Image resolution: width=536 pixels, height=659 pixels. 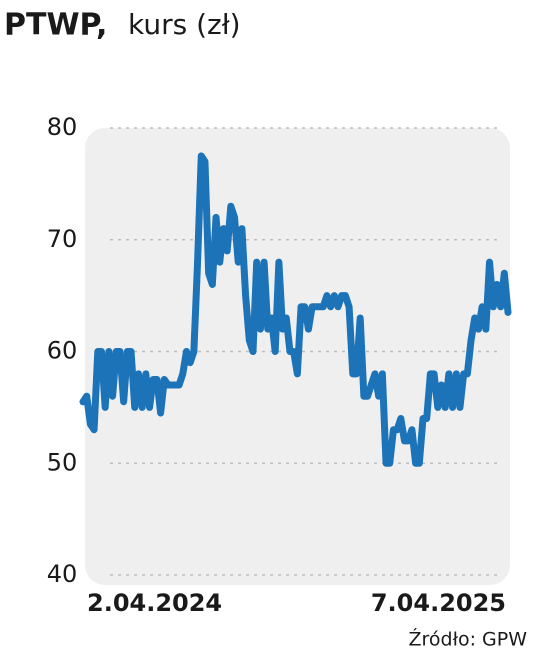 What do you see at coordinates (62, 462) in the screenshot?
I see `y-tick-label: 50` at bounding box center [62, 462].